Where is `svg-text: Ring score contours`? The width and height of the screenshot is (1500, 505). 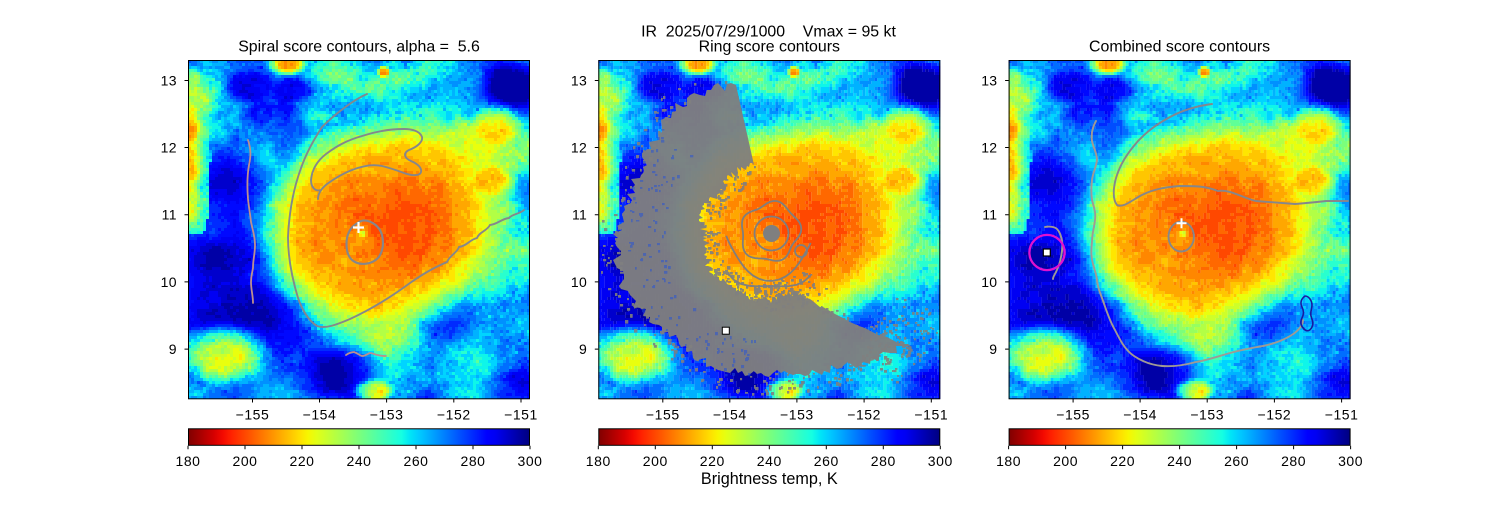
svg-text: Ring score contours is located at coordinates (769, 47).